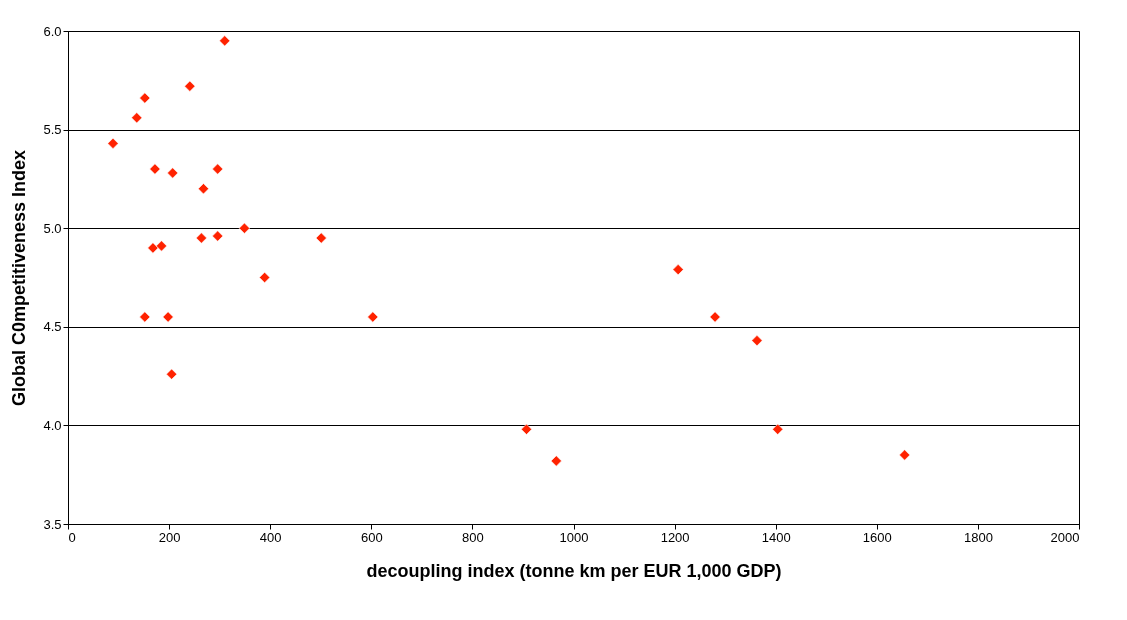  What do you see at coordinates (675, 537) in the screenshot?
I see `x-tick-label: 1200` at bounding box center [675, 537].